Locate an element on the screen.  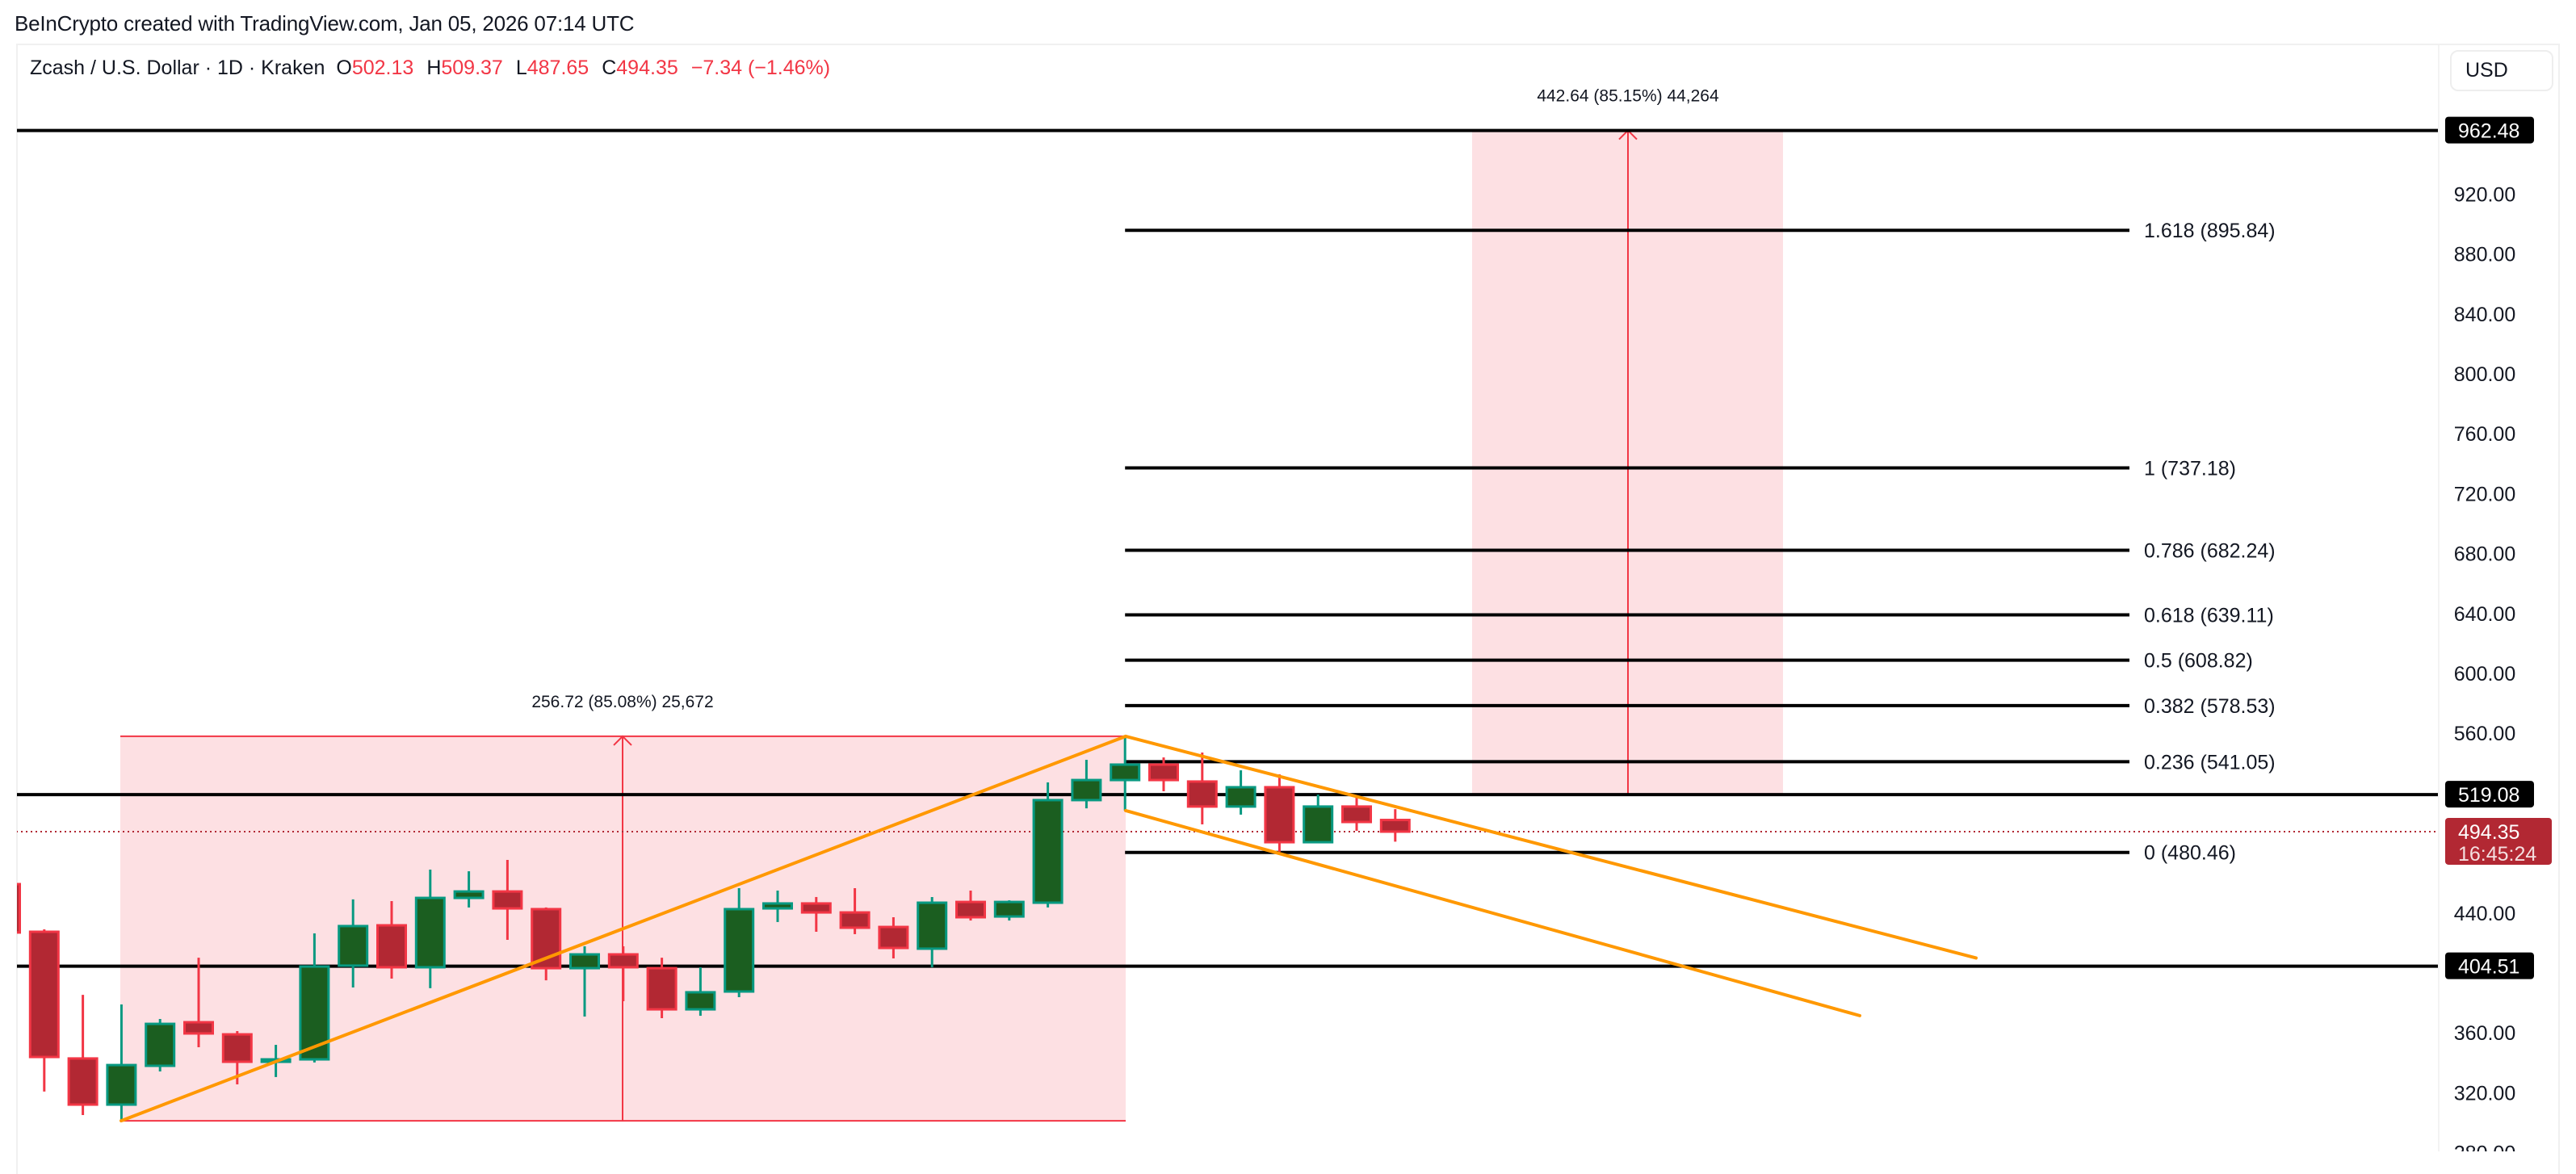
high-value: 509.37 is located at coordinates (472, 68).